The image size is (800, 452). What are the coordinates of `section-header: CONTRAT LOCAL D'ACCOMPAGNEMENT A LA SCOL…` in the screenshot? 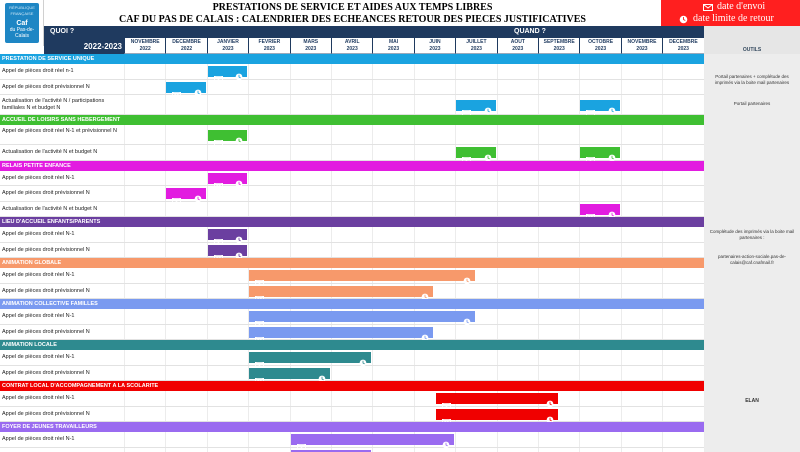 It's located at (352, 386).